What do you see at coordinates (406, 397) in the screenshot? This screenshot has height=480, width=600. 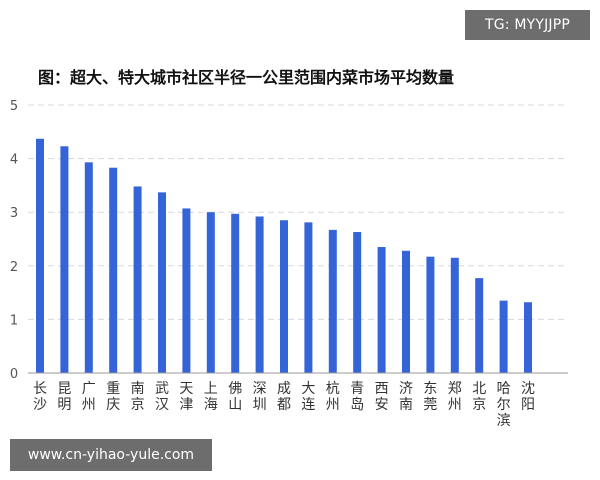 I see `x-tick-label: 济南` at bounding box center [406, 397].